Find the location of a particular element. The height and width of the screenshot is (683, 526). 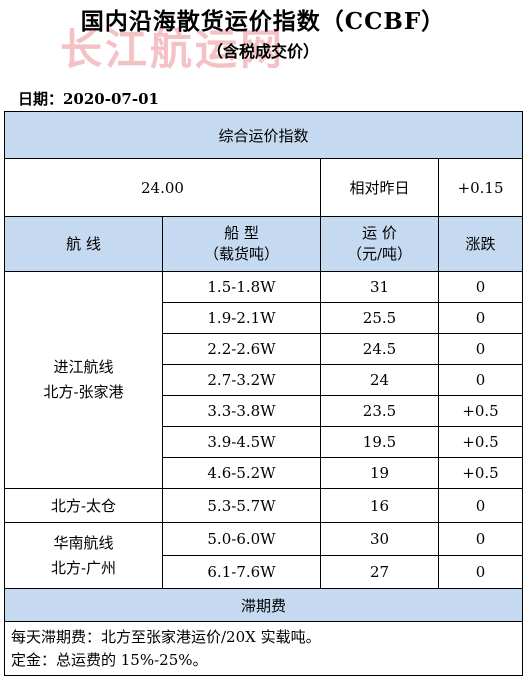

demurrage-notes: 每天滞期费：北方至张家港运价/20X 实载吨。 定金：总运费的 15%-25%。 is located at coordinates (263, 648).